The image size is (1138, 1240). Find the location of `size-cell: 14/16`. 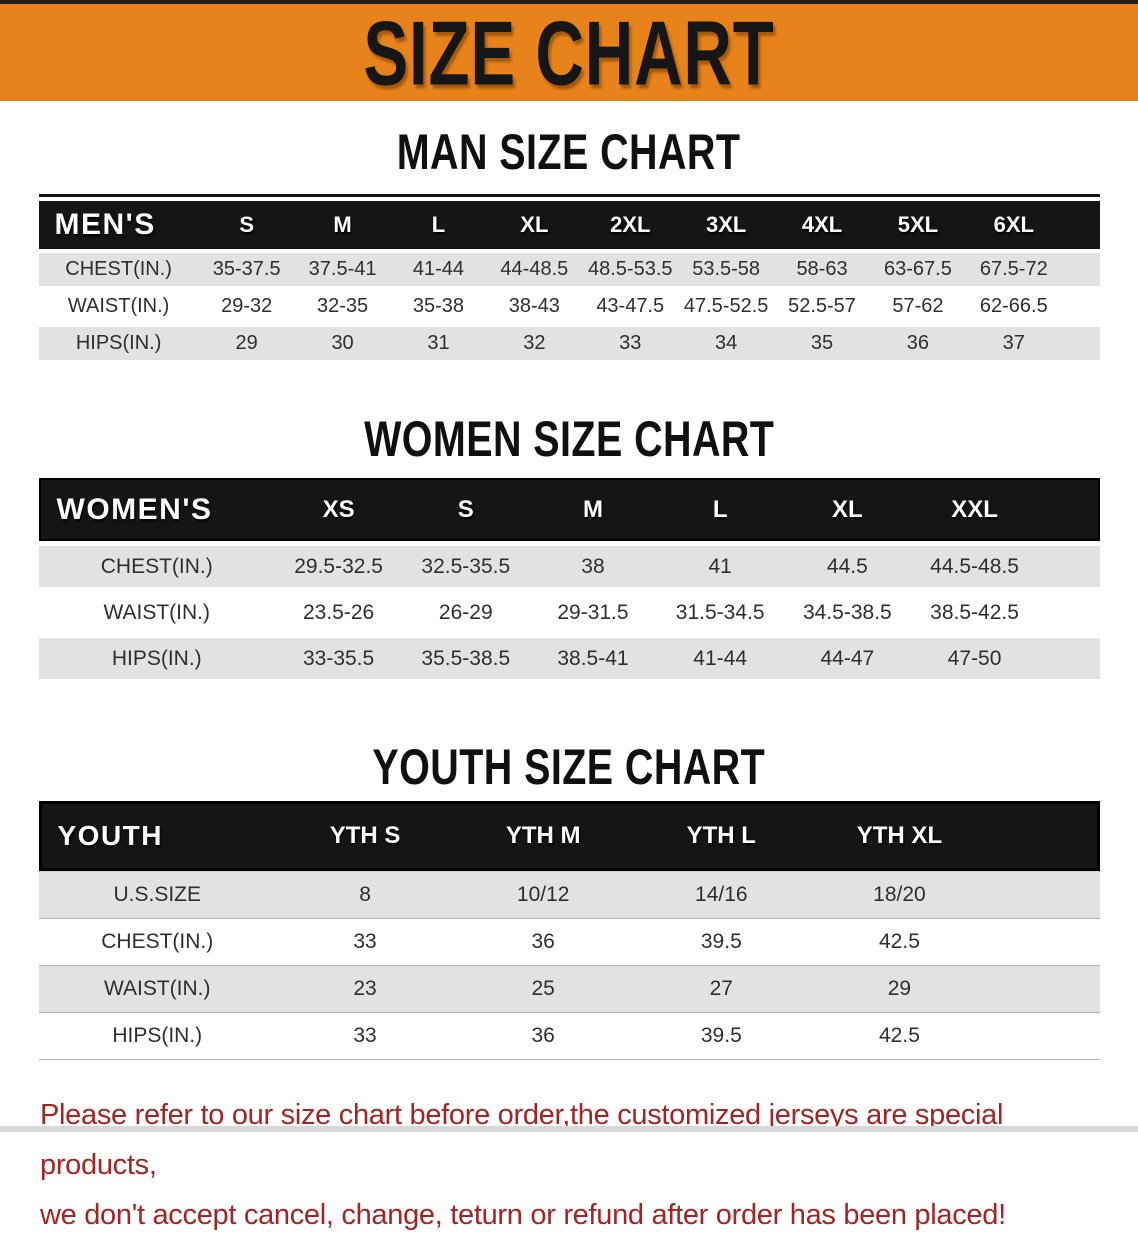

size-cell: 14/16 is located at coordinates (721, 895).